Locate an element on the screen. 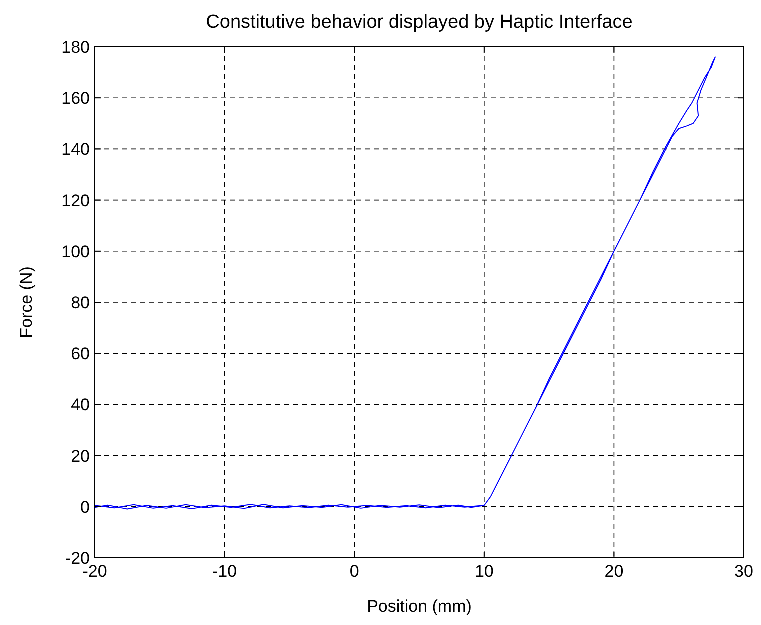  y-tick-label: 140 is located at coordinates (76, 150).